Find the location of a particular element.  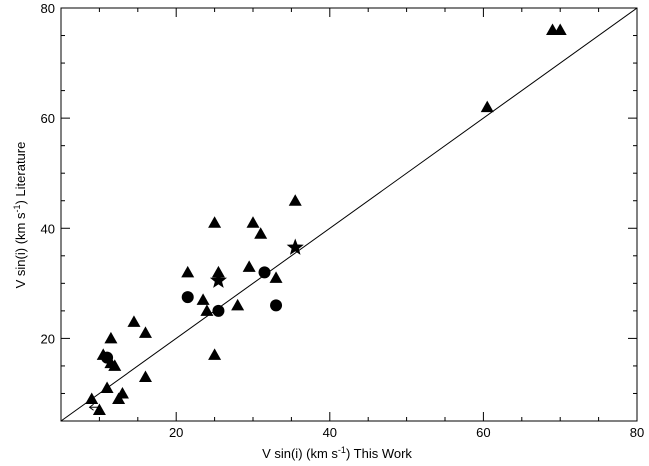

x-tick-label: 40 is located at coordinates (330, 432).